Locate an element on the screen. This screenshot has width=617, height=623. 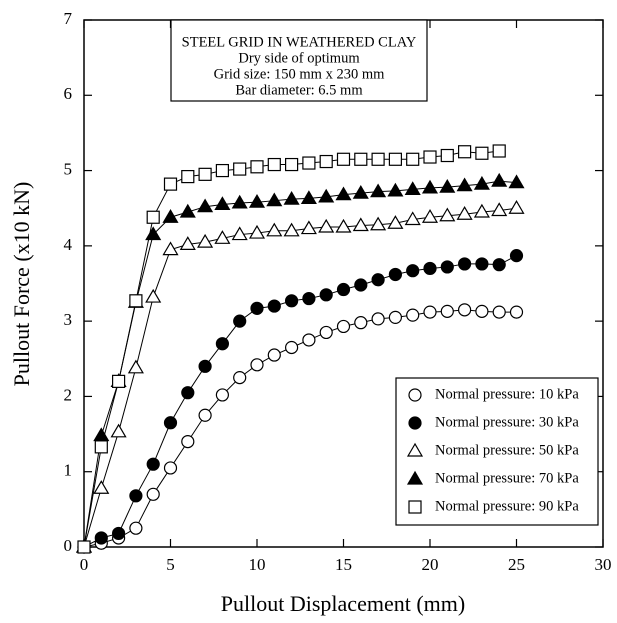
x-tick-label: 5 is located at coordinates (170, 564).